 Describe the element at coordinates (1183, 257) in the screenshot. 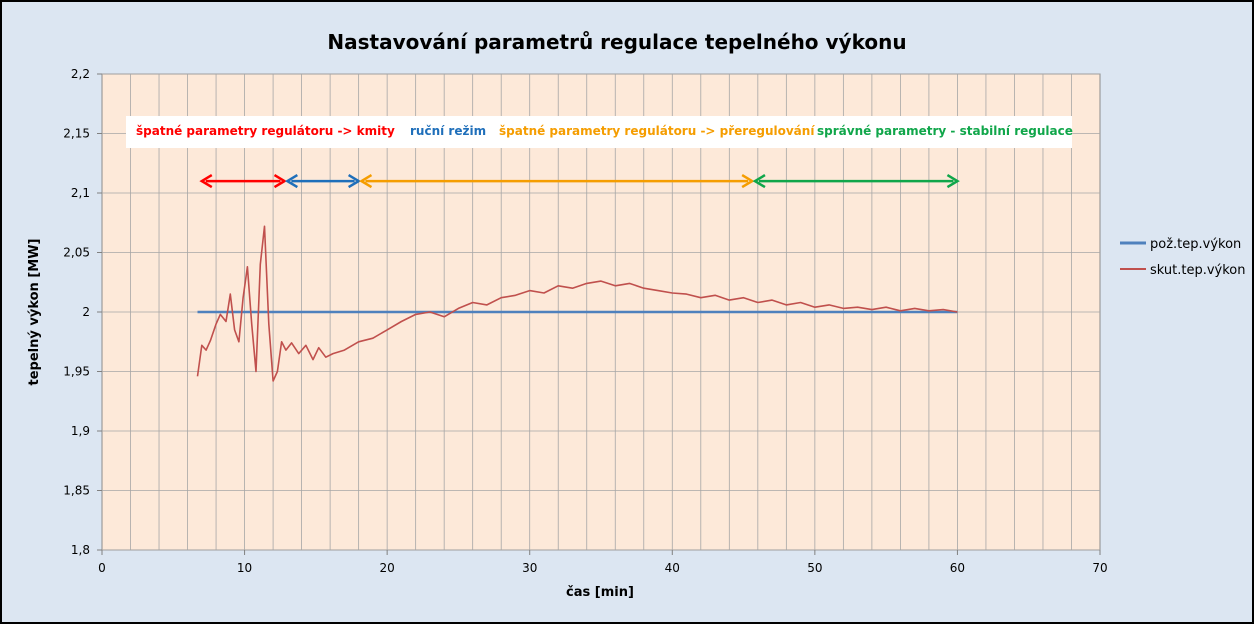

I see `legend: pož.tep.výkon skut.tep.výkon` at that location.